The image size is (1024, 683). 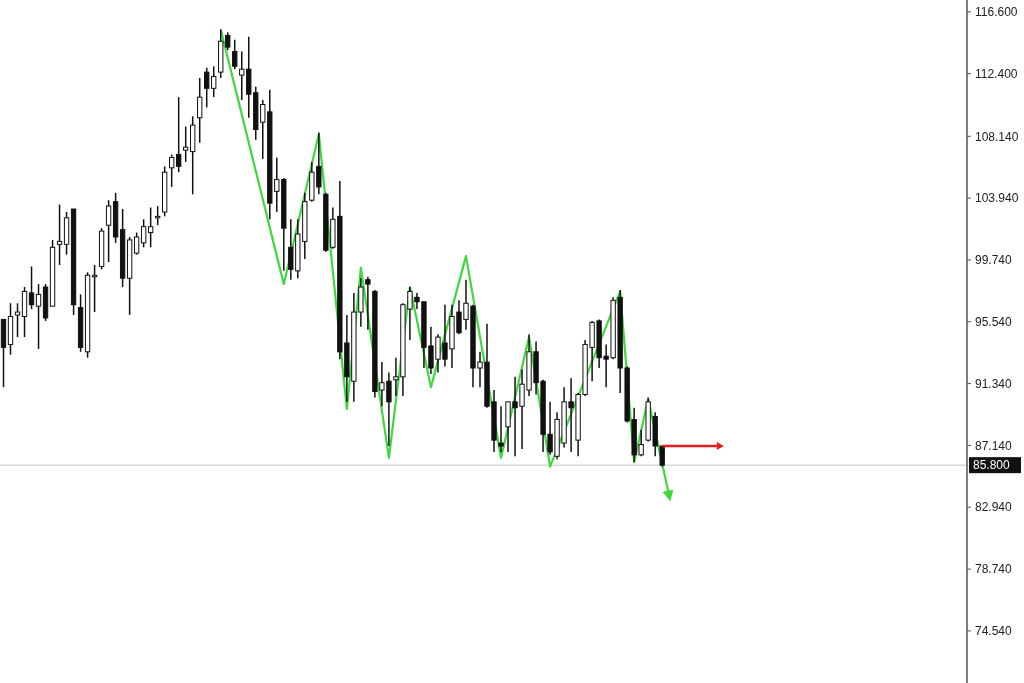 What do you see at coordinates (992, 465) in the screenshot?
I see `ref-line-label: 85.800` at bounding box center [992, 465].